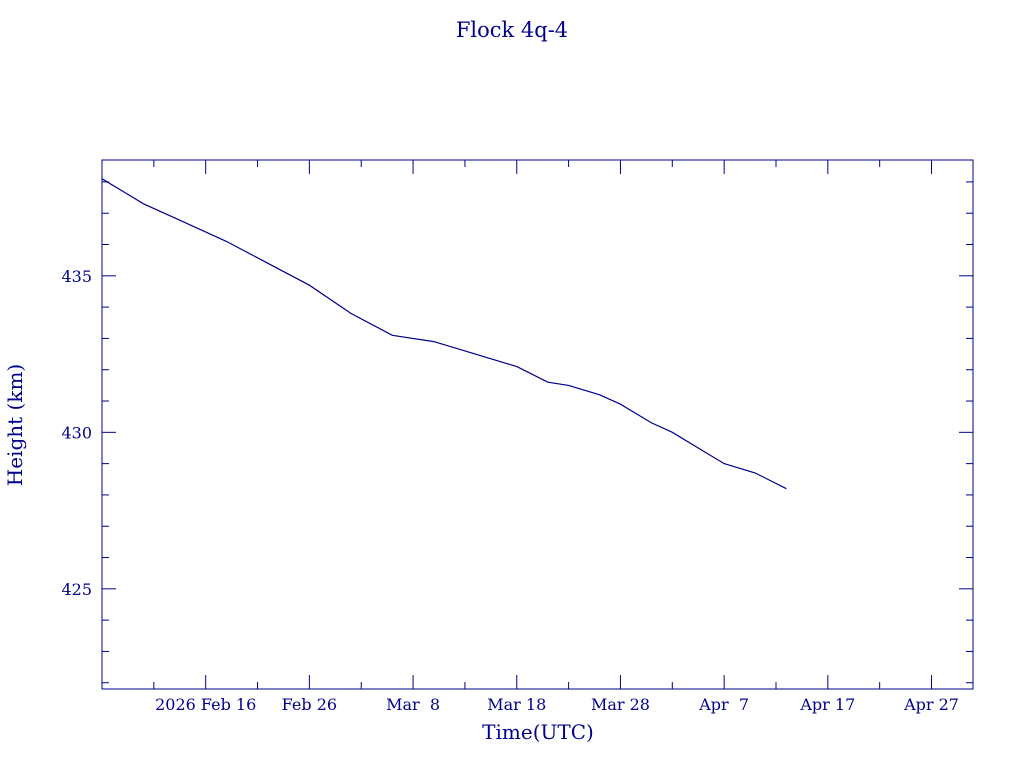  I want to click on y-axis-label: Height (km), so click(15, 425).